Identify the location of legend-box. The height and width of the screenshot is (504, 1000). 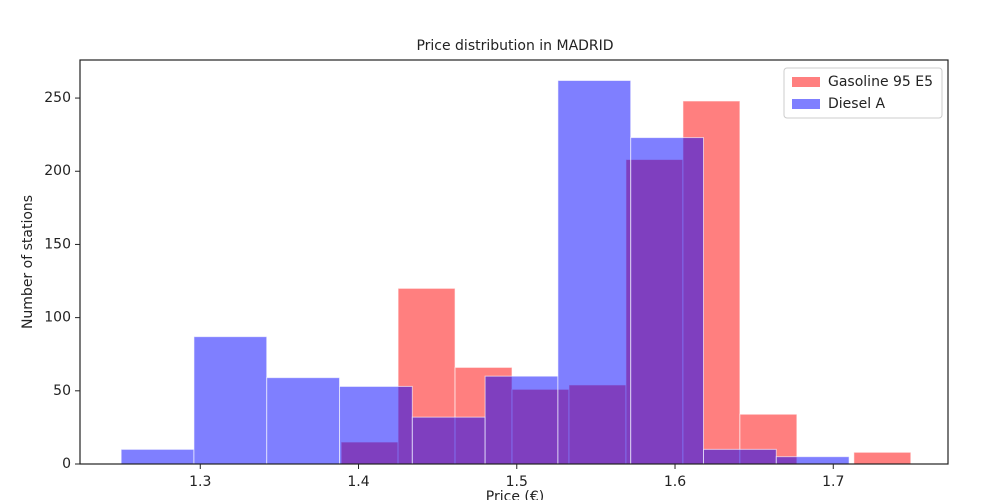
(863, 93).